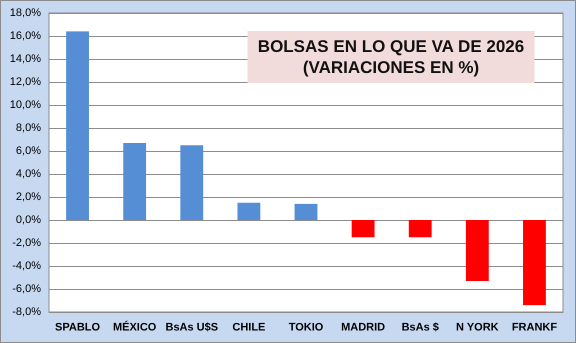  What do you see at coordinates (29, 128) in the screenshot?
I see `y-tick-label: 8,0%` at bounding box center [29, 128].